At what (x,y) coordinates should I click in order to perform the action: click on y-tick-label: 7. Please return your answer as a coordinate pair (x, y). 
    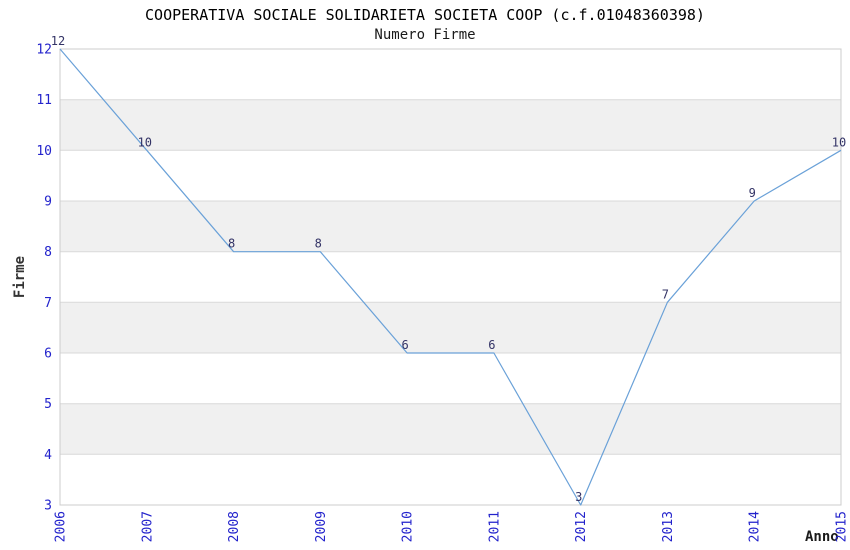
    Looking at the image, I should click on (48, 303).